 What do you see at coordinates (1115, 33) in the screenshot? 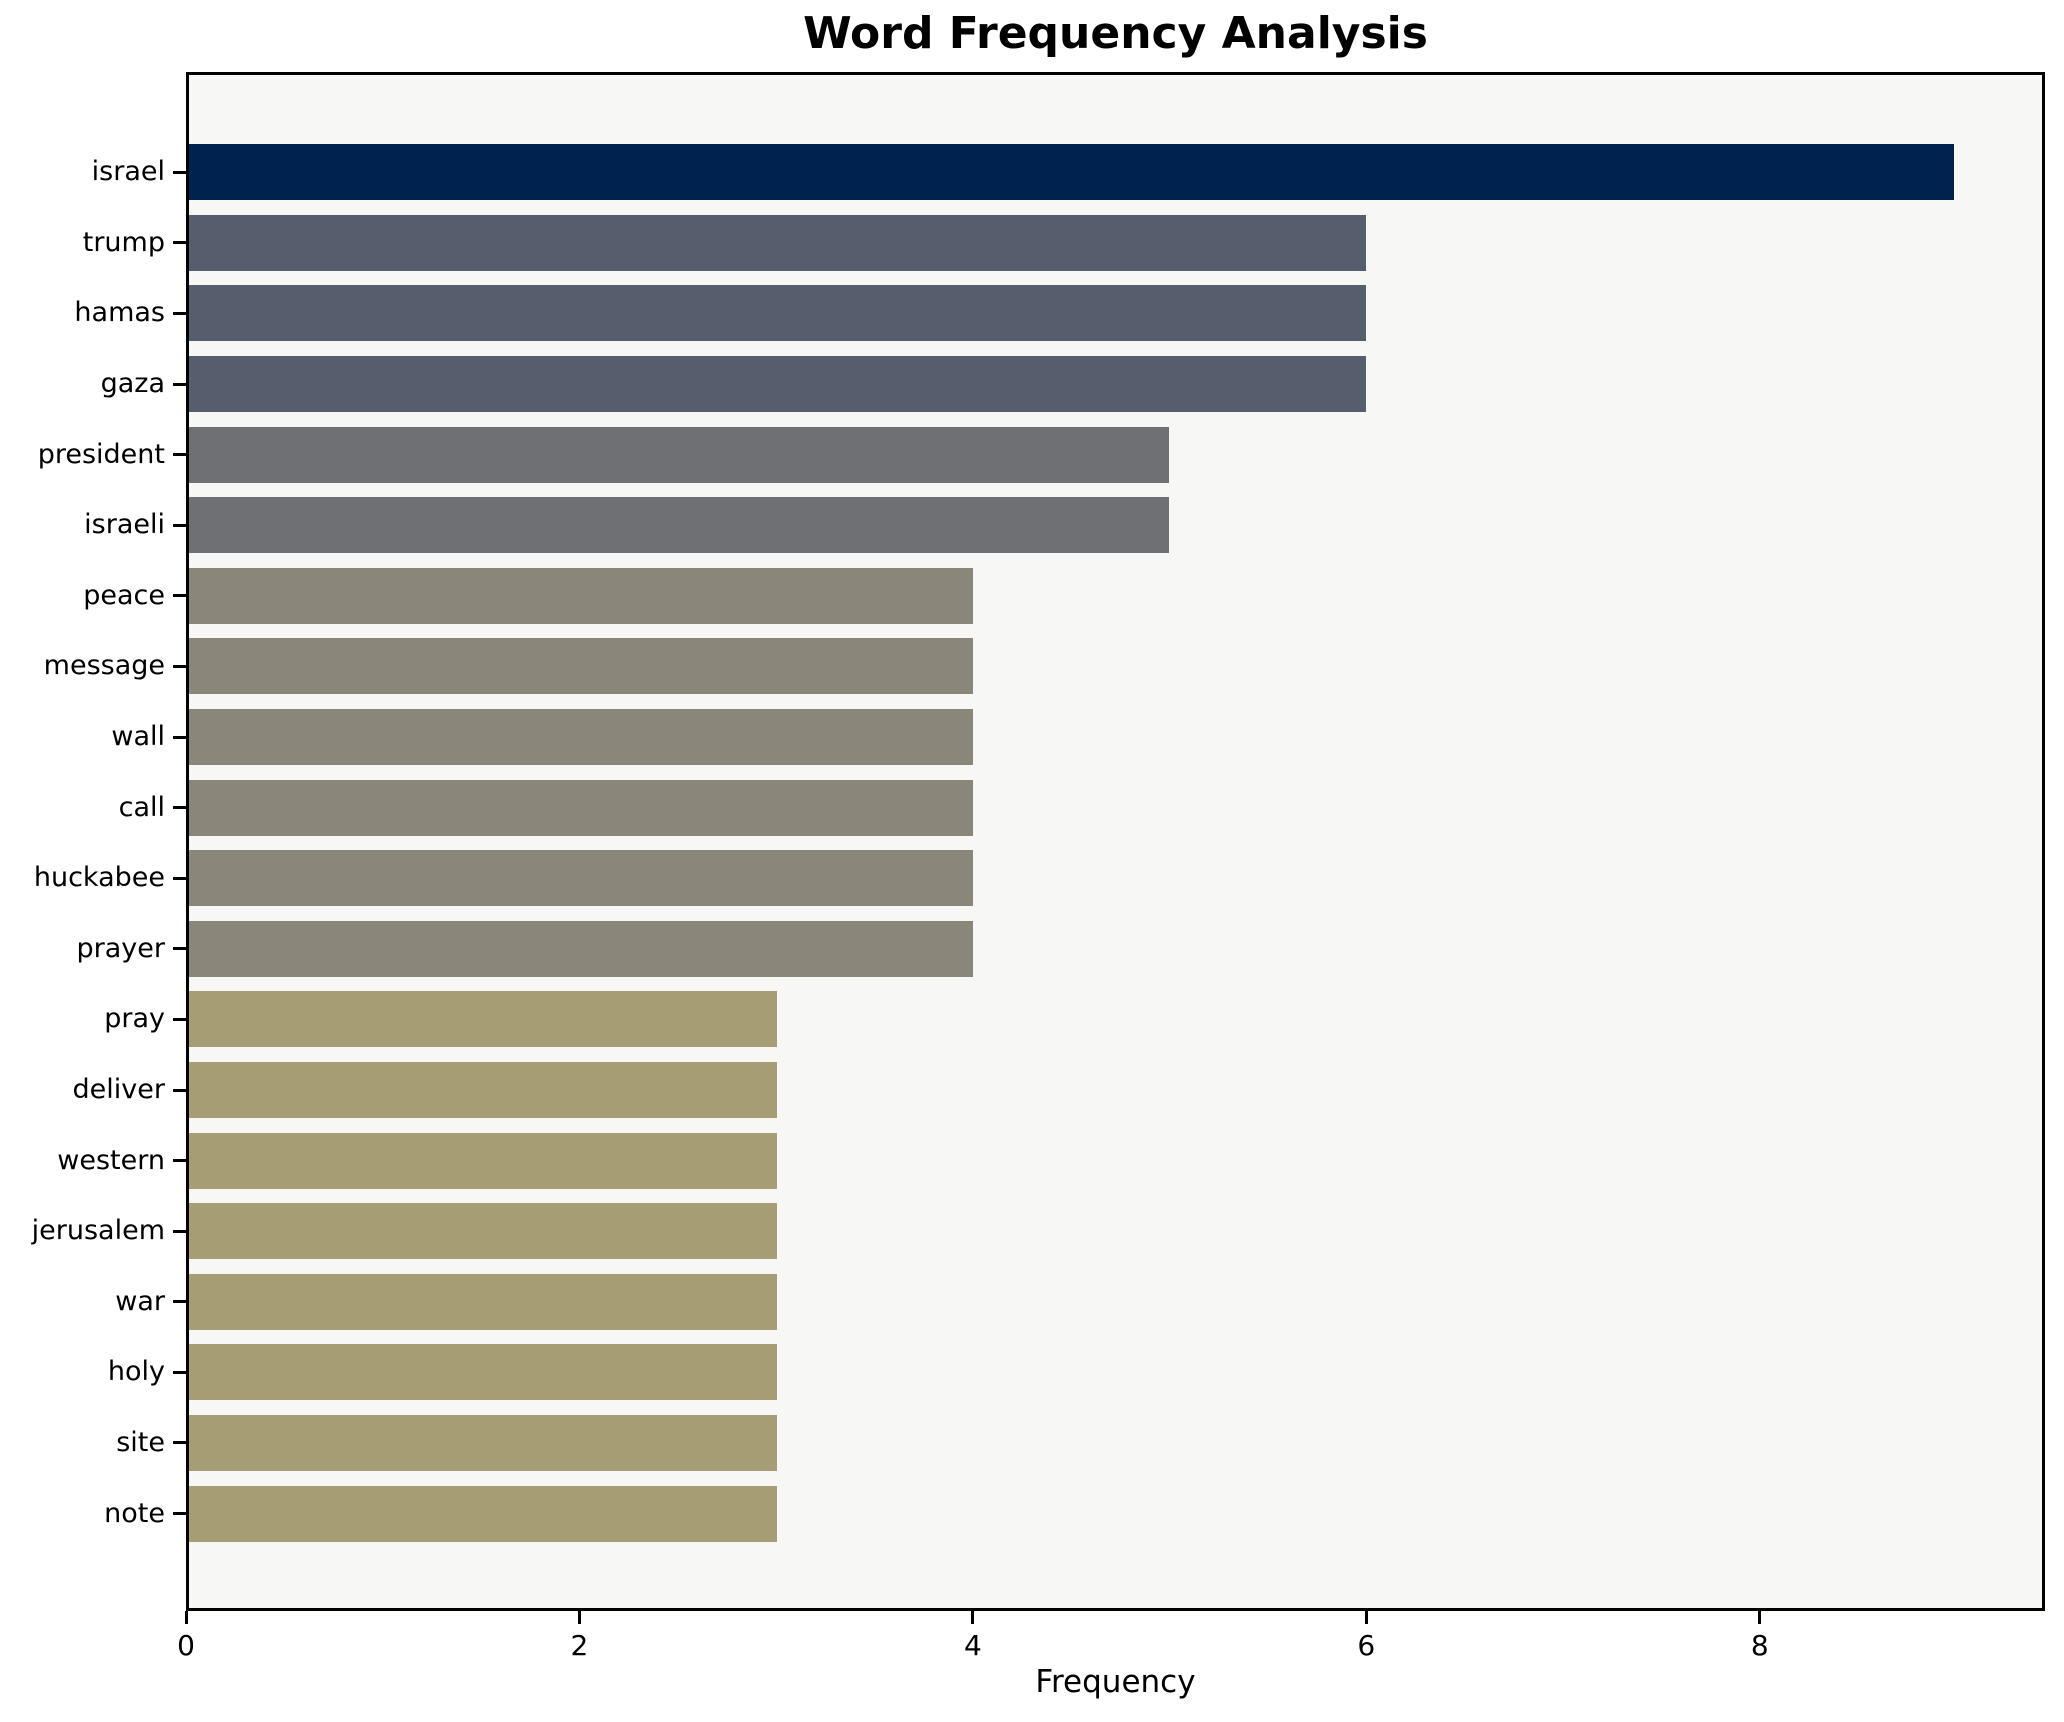
I see `chart-title: Word Frequency Analysis` at bounding box center [1115, 33].